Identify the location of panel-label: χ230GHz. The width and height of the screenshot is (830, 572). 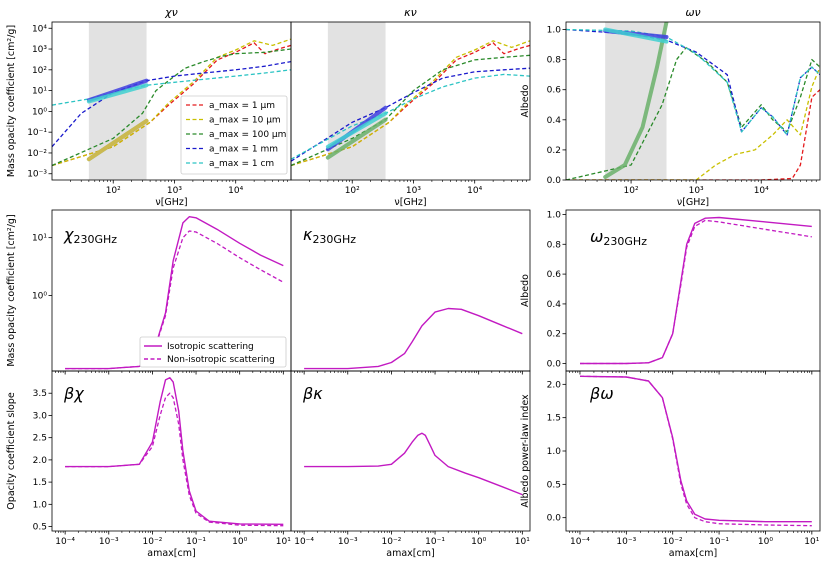
(90, 235).